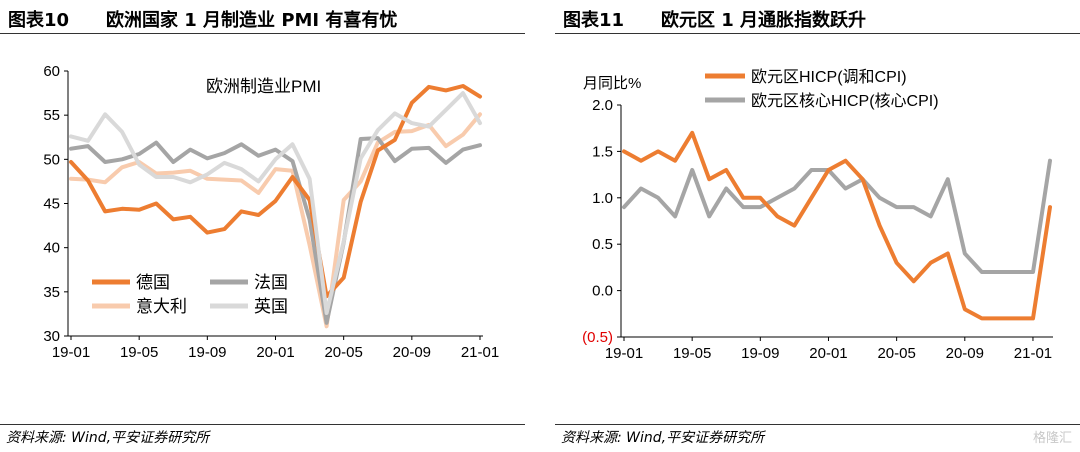  What do you see at coordinates (271, 282) in the screenshot?
I see `legend-label: 法国` at bounding box center [271, 282].